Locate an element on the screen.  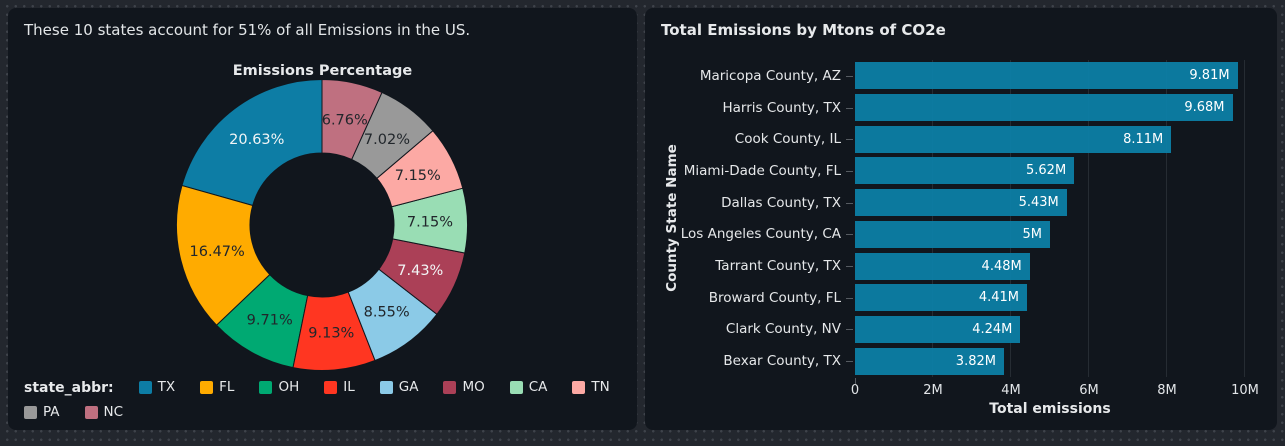
bar-dallas-county-tx: 5.43M is located at coordinates (961, 203).